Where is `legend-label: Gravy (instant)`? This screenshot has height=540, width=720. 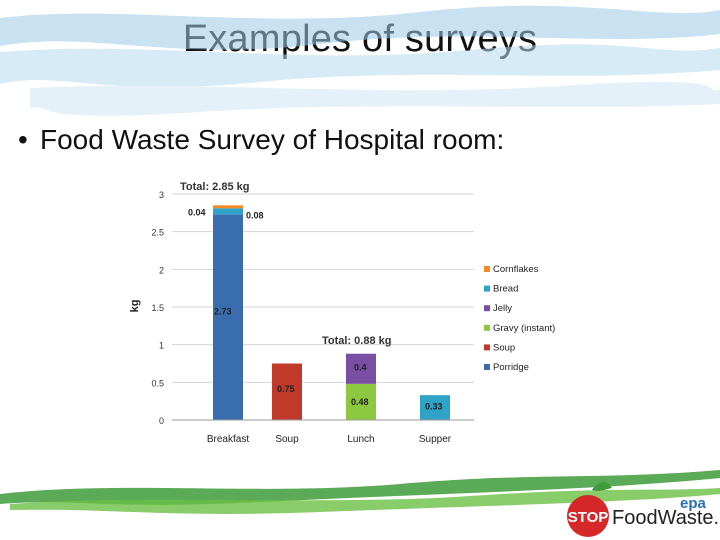
legend-label: Gravy (instant) is located at coordinates (524, 328).